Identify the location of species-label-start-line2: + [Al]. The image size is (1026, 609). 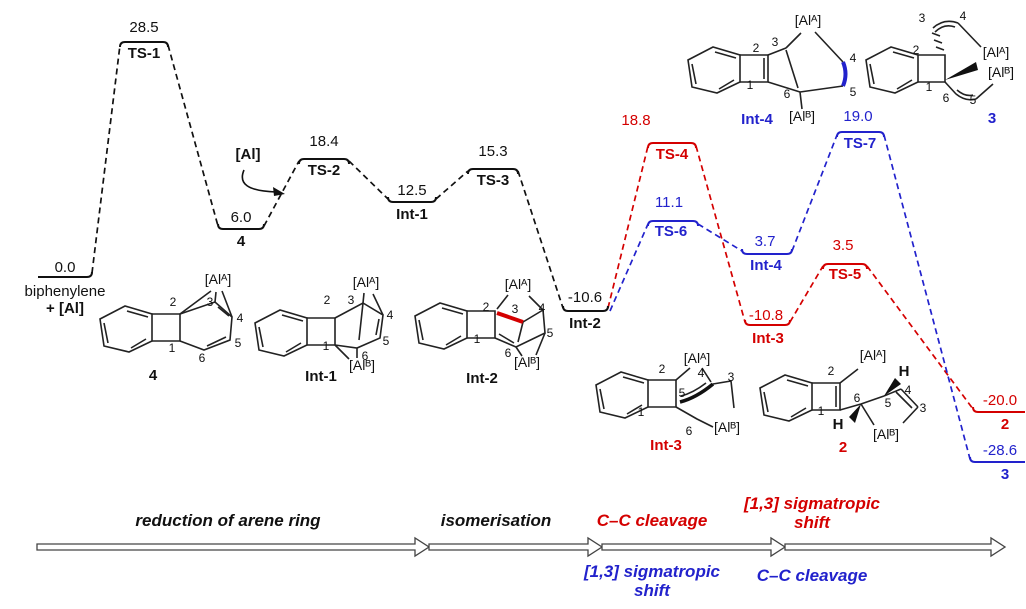
(65, 308).